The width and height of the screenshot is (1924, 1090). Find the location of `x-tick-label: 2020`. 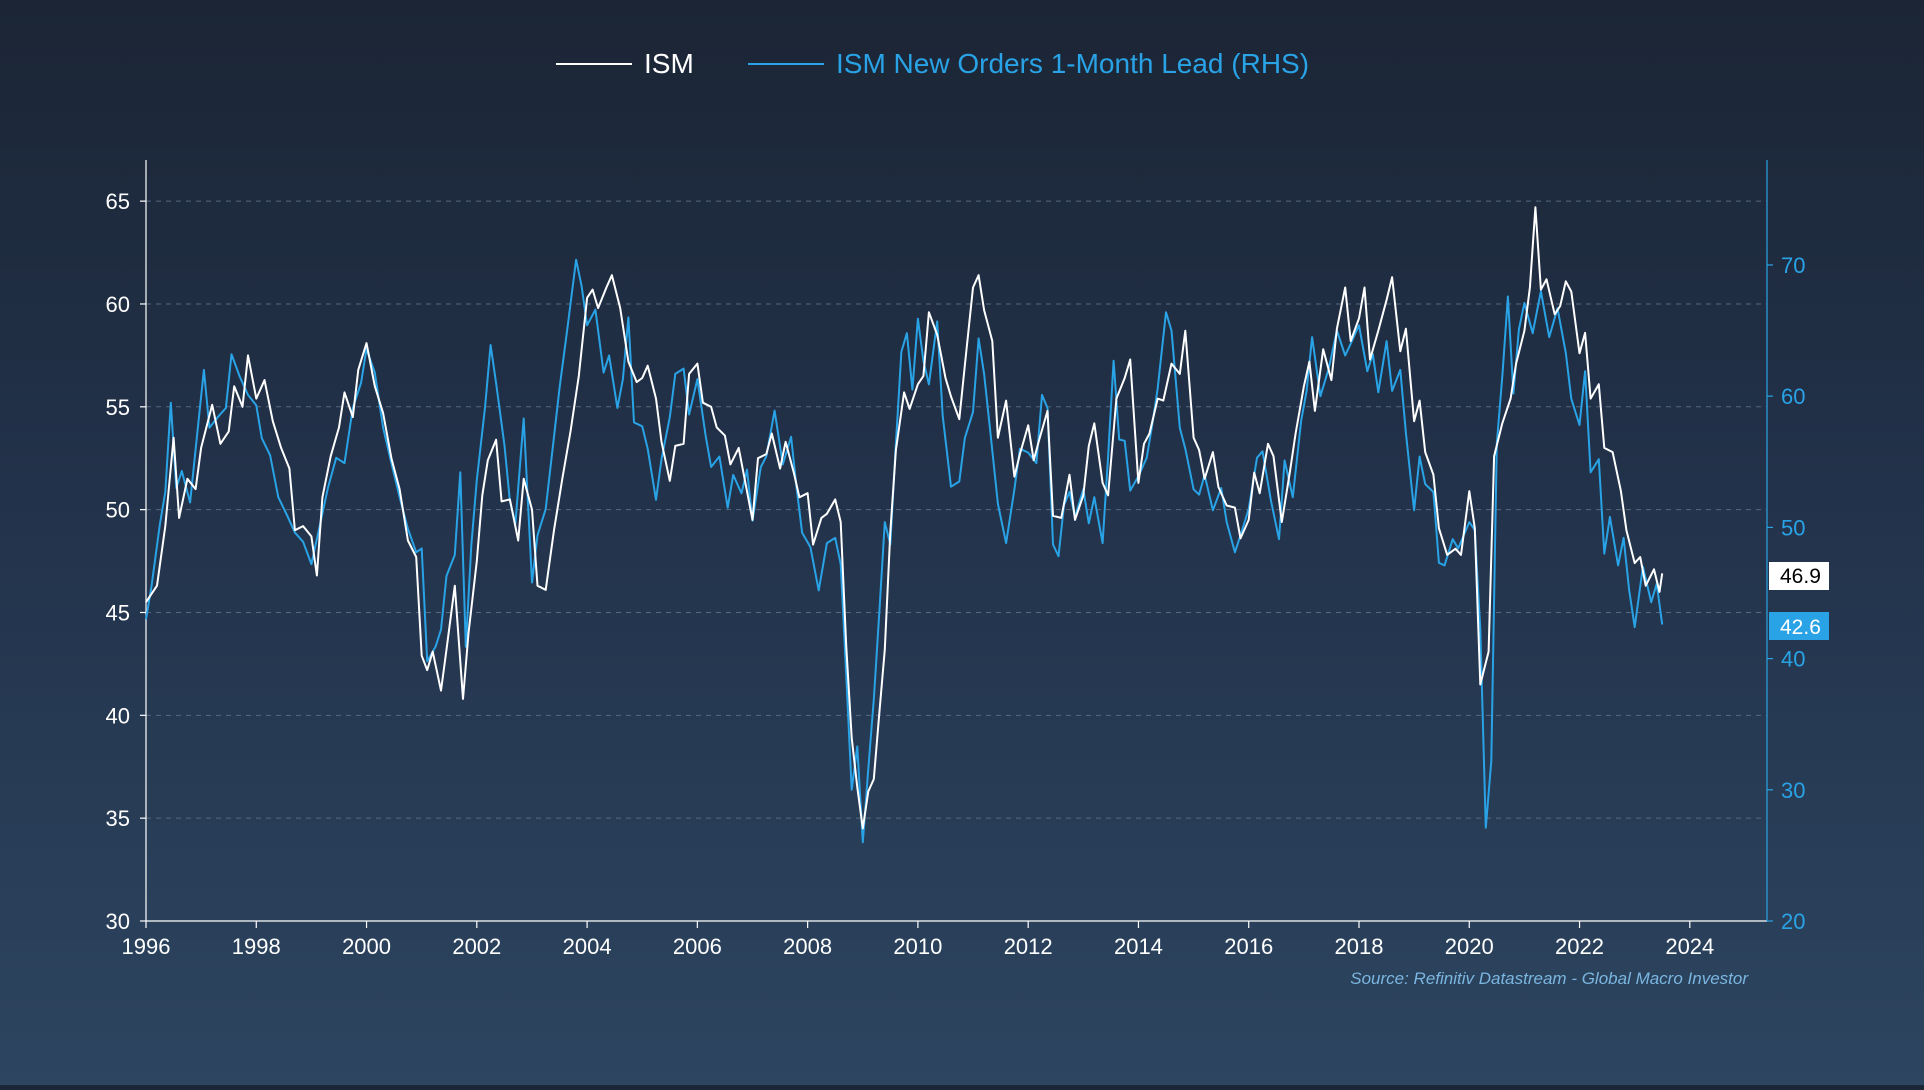

x-tick-label: 2020 is located at coordinates (1469, 946).